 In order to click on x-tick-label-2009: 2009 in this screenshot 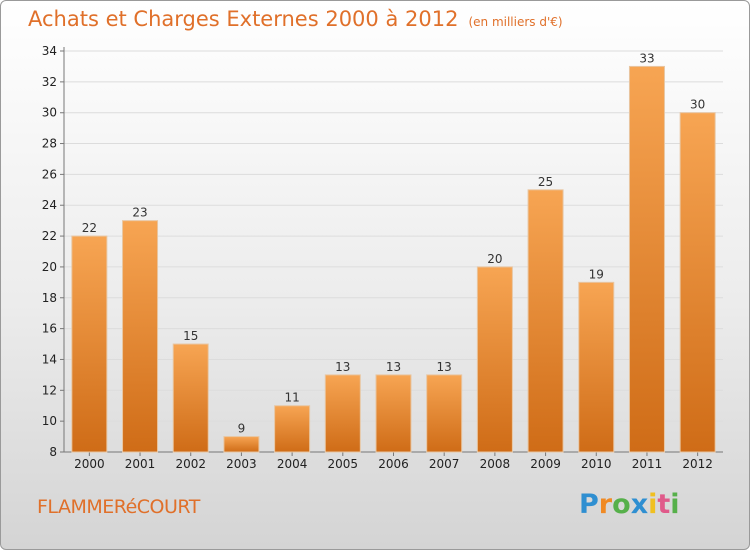, I will do `click(545, 464)`.